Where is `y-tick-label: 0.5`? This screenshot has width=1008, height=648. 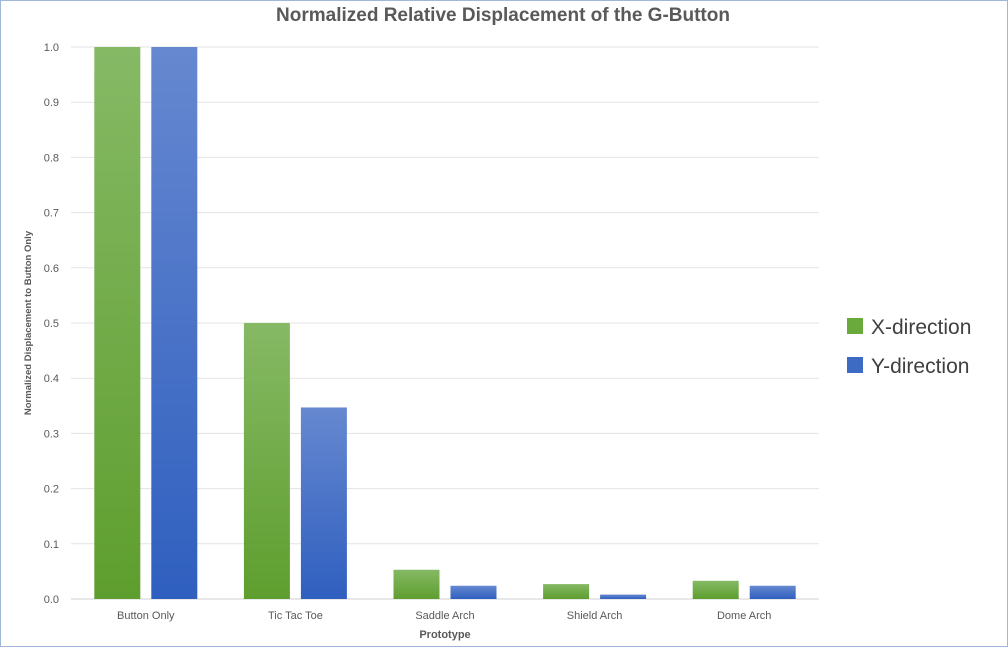
y-tick-label: 0.5 is located at coordinates (51, 324).